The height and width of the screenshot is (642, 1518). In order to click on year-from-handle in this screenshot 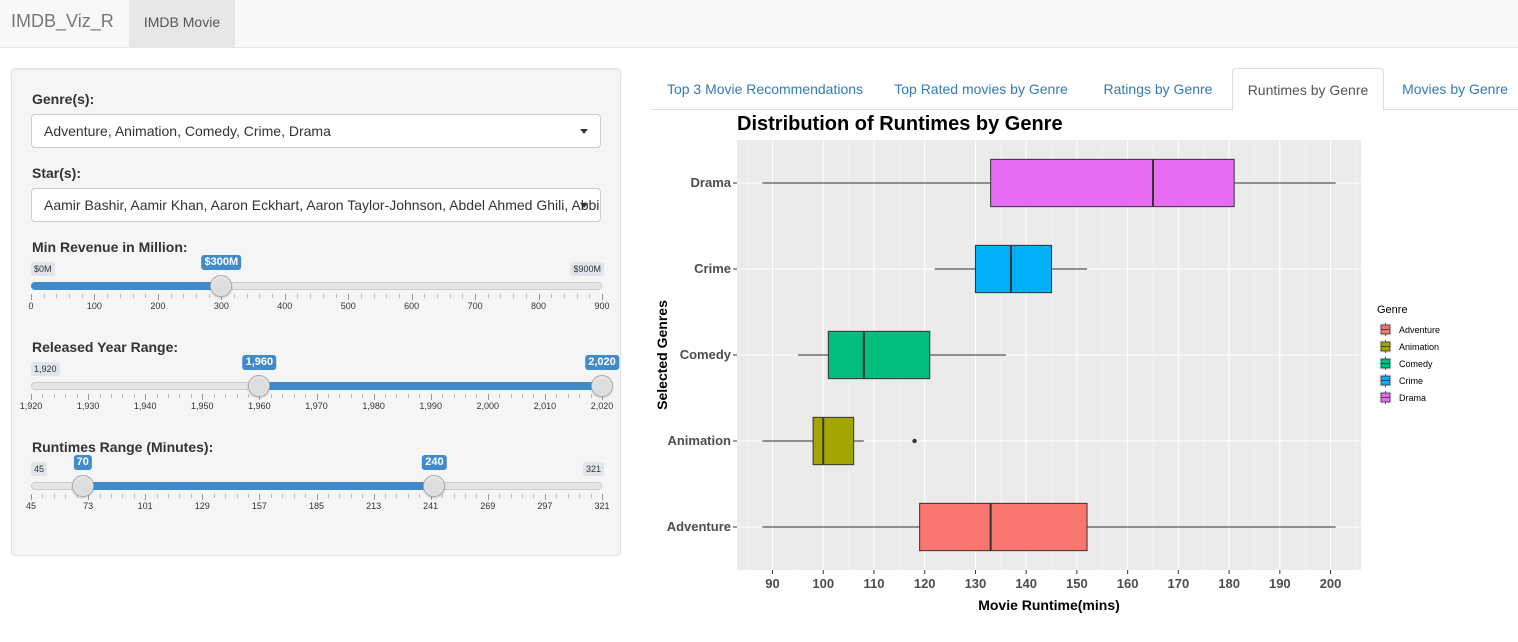, I will do `click(259, 386)`.